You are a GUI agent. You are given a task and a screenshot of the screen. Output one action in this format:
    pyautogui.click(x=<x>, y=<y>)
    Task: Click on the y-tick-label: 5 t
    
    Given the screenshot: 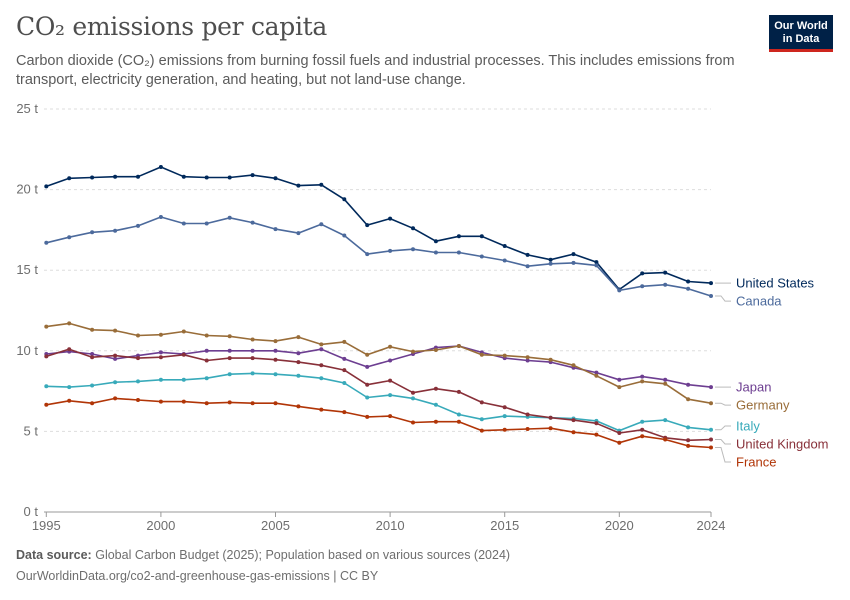 What is the action you would take?
    pyautogui.click(x=31, y=430)
    